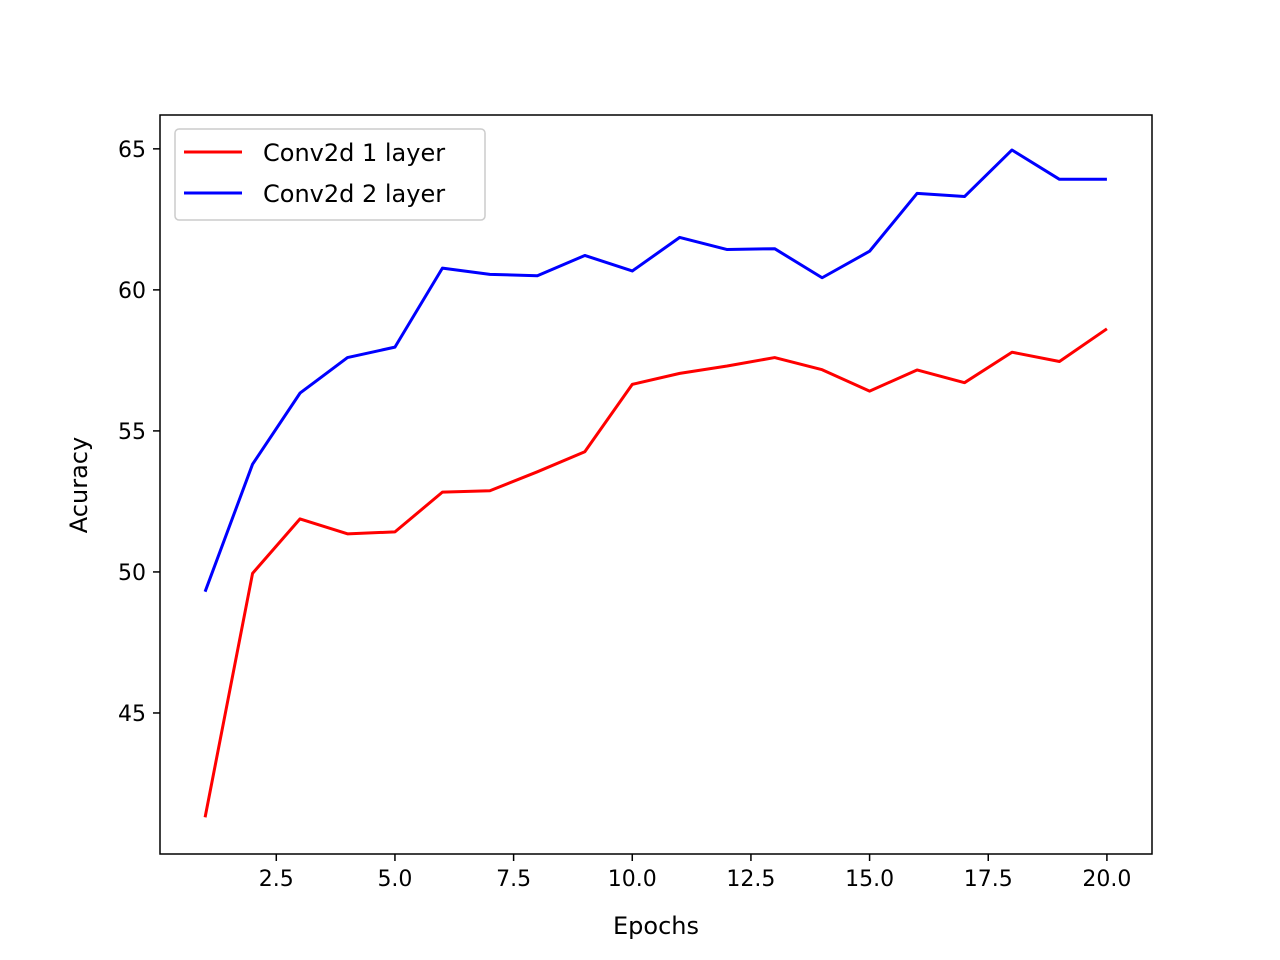  I want to click on x-tick-label: 7.5, so click(513, 879).